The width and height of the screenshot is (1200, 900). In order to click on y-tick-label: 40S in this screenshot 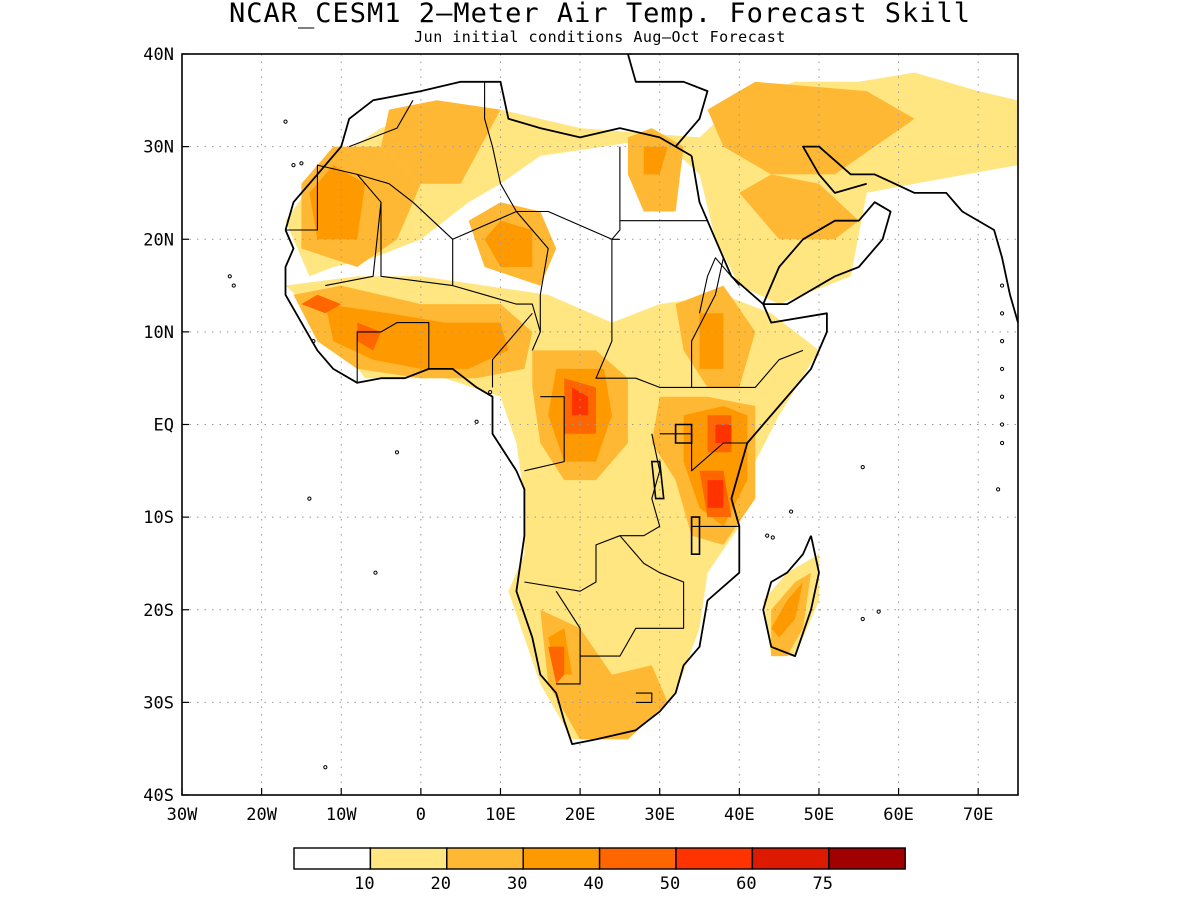, I will do `click(158, 796)`.